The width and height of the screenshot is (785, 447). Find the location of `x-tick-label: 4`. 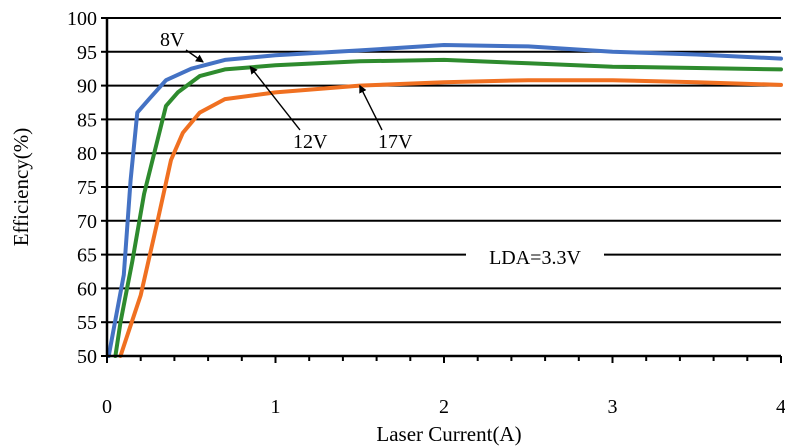

x-tick-label: 4 is located at coordinates (780, 407).